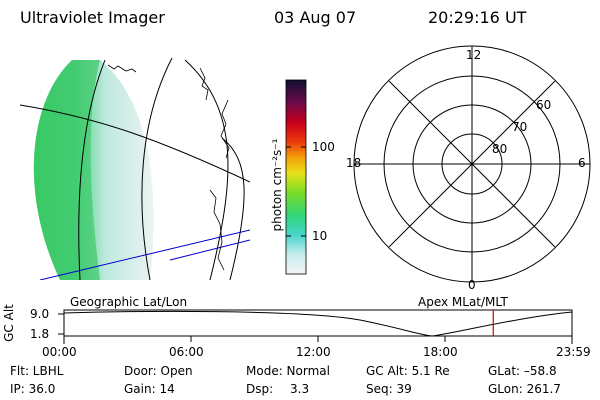 The height and width of the screenshot is (400, 600). Describe the element at coordinates (315, 326) in the screenshot. I see `orbit-plot` at that location.